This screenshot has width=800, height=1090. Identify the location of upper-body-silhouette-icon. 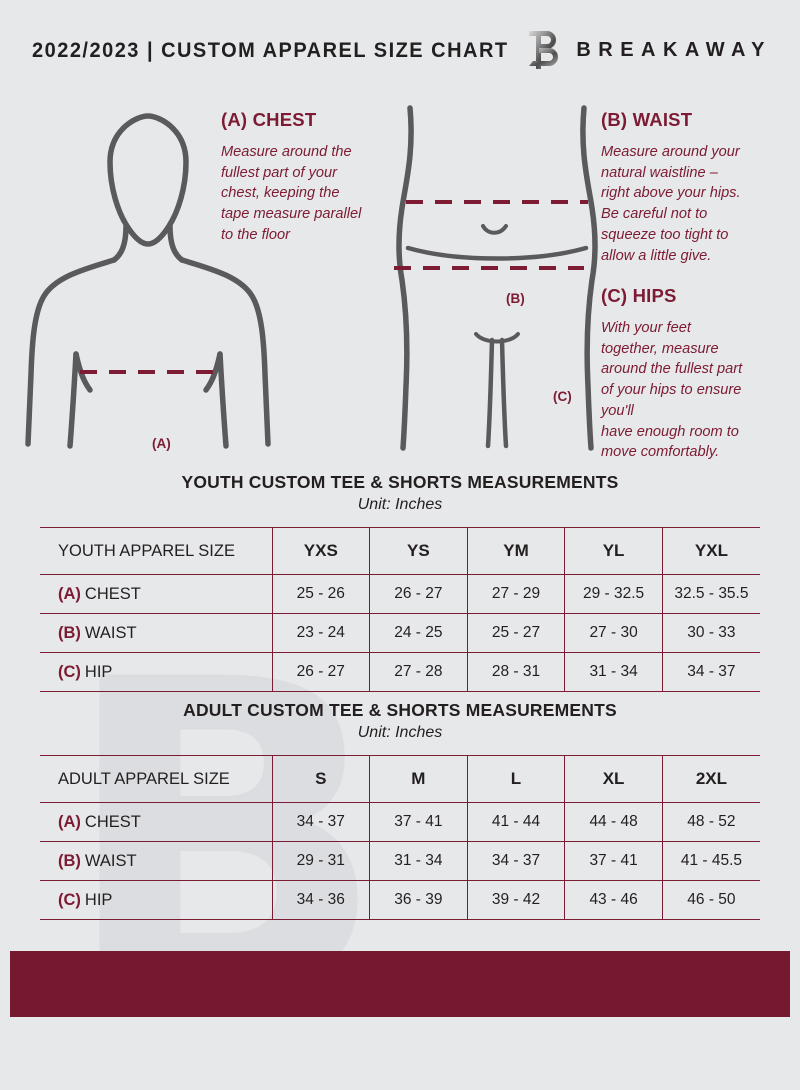
(148, 281).